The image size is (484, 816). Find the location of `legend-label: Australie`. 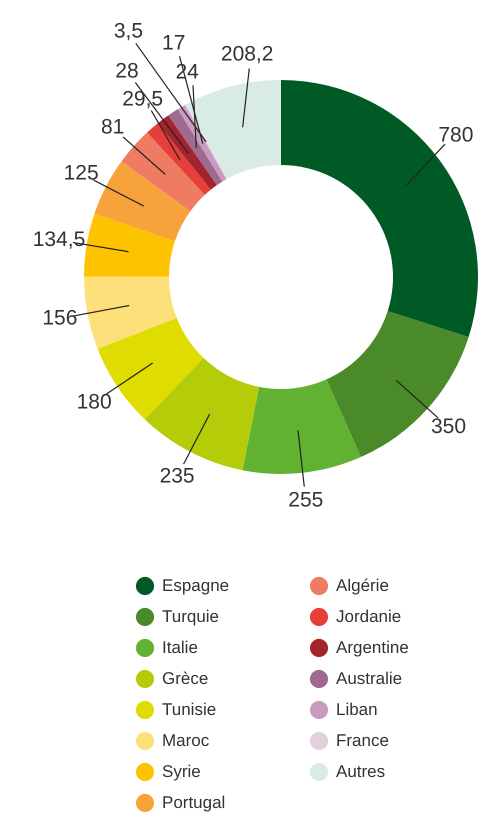

legend-label: Australie is located at coordinates (369, 678).